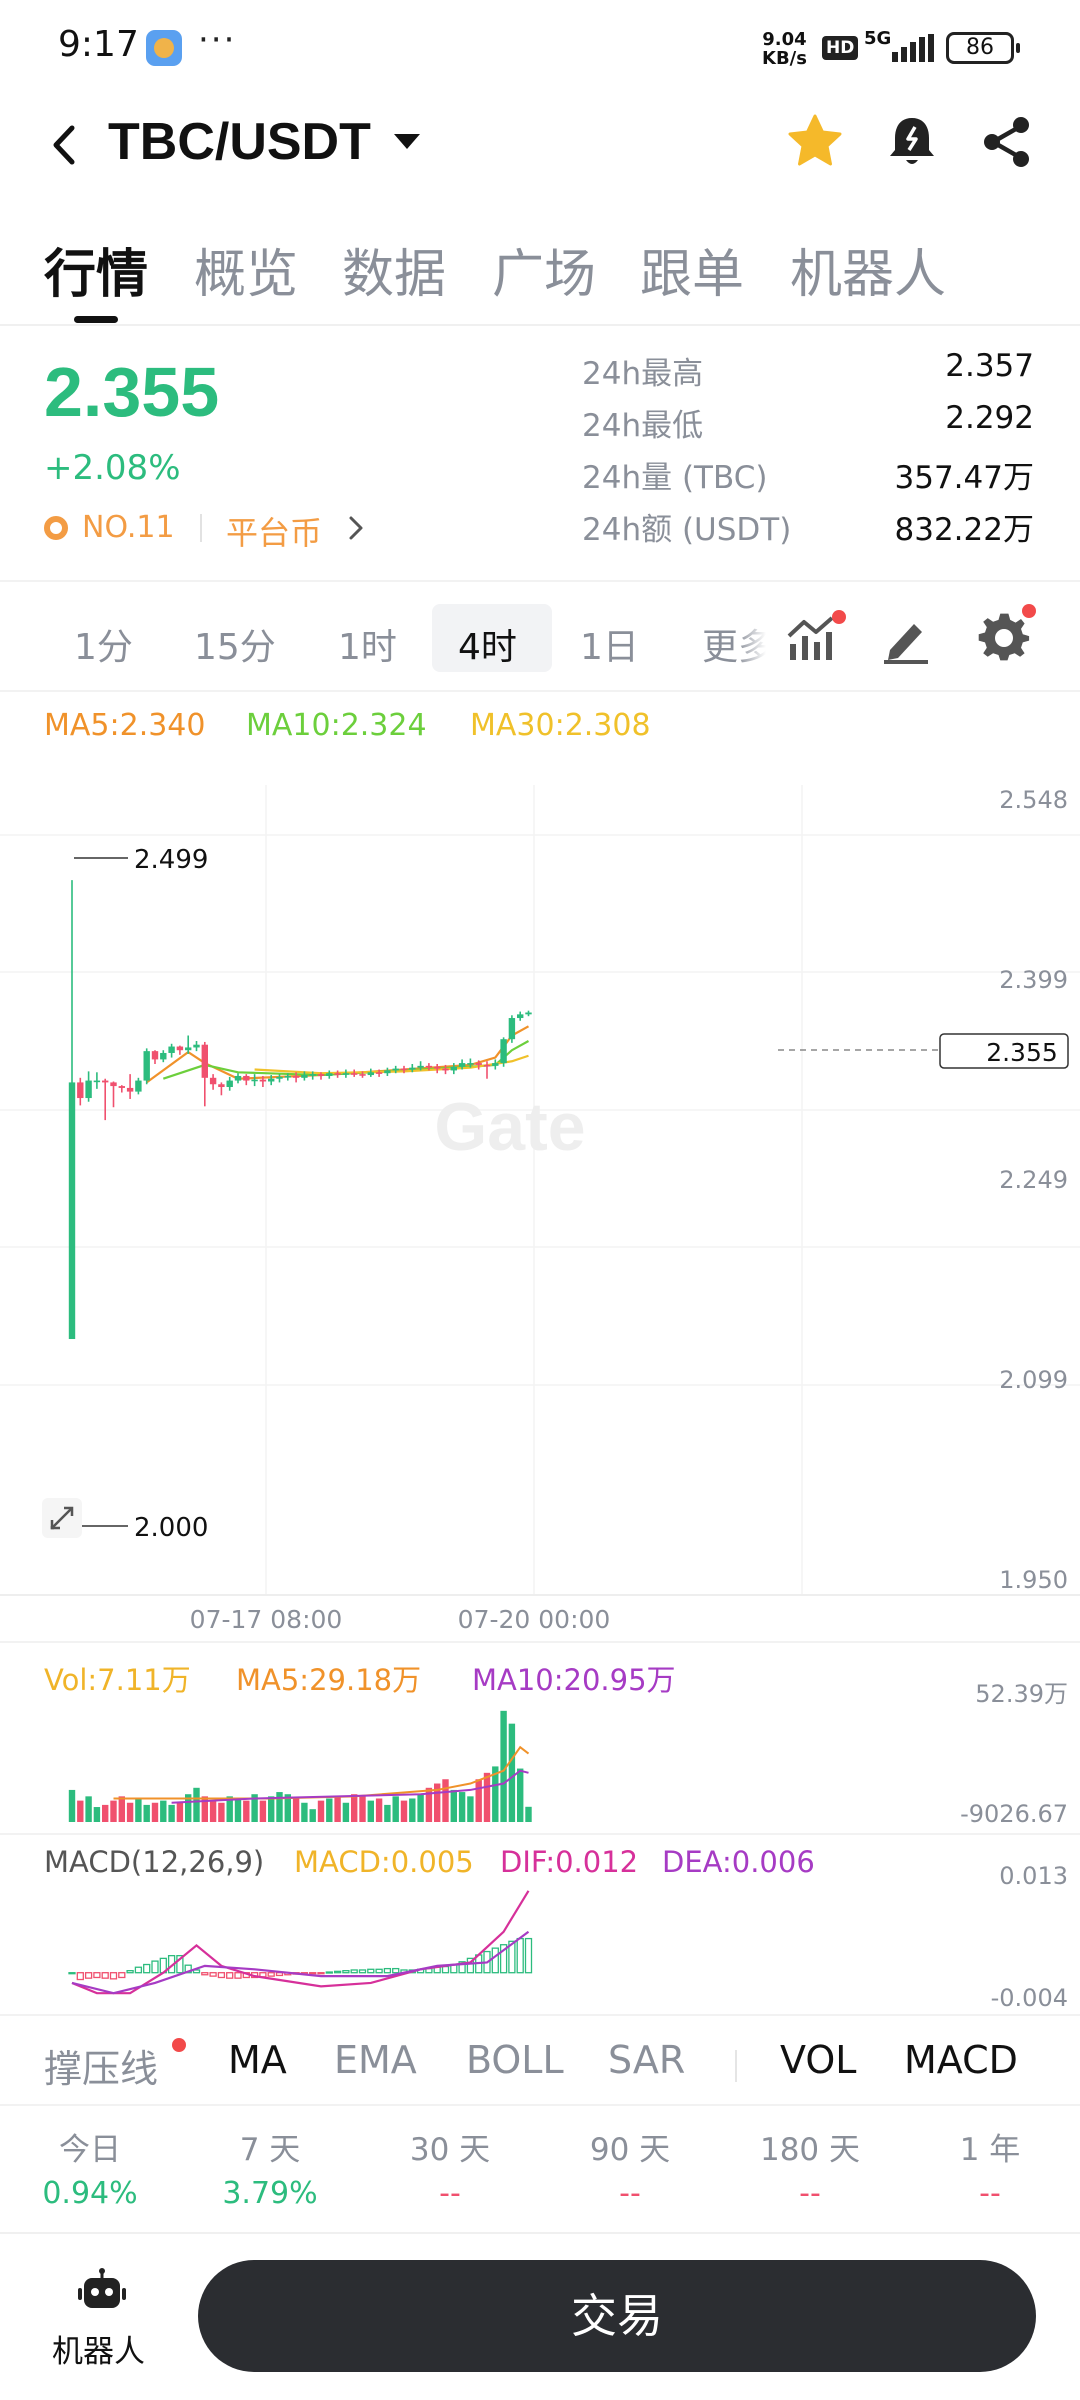 This screenshot has width=1080, height=2400. I want to click on indicator-macd: MACD, so click(961, 2060).